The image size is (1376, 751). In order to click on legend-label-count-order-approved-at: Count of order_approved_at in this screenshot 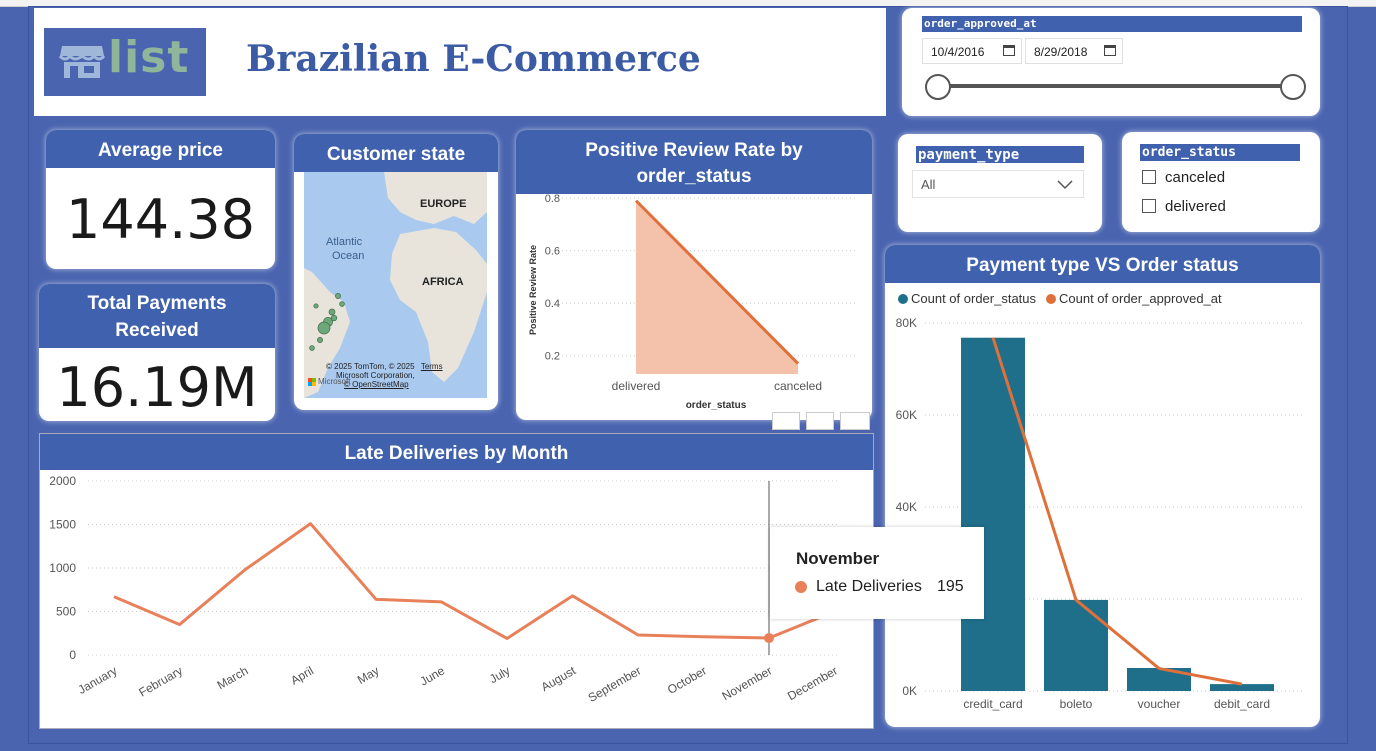, I will do `click(1140, 298)`.